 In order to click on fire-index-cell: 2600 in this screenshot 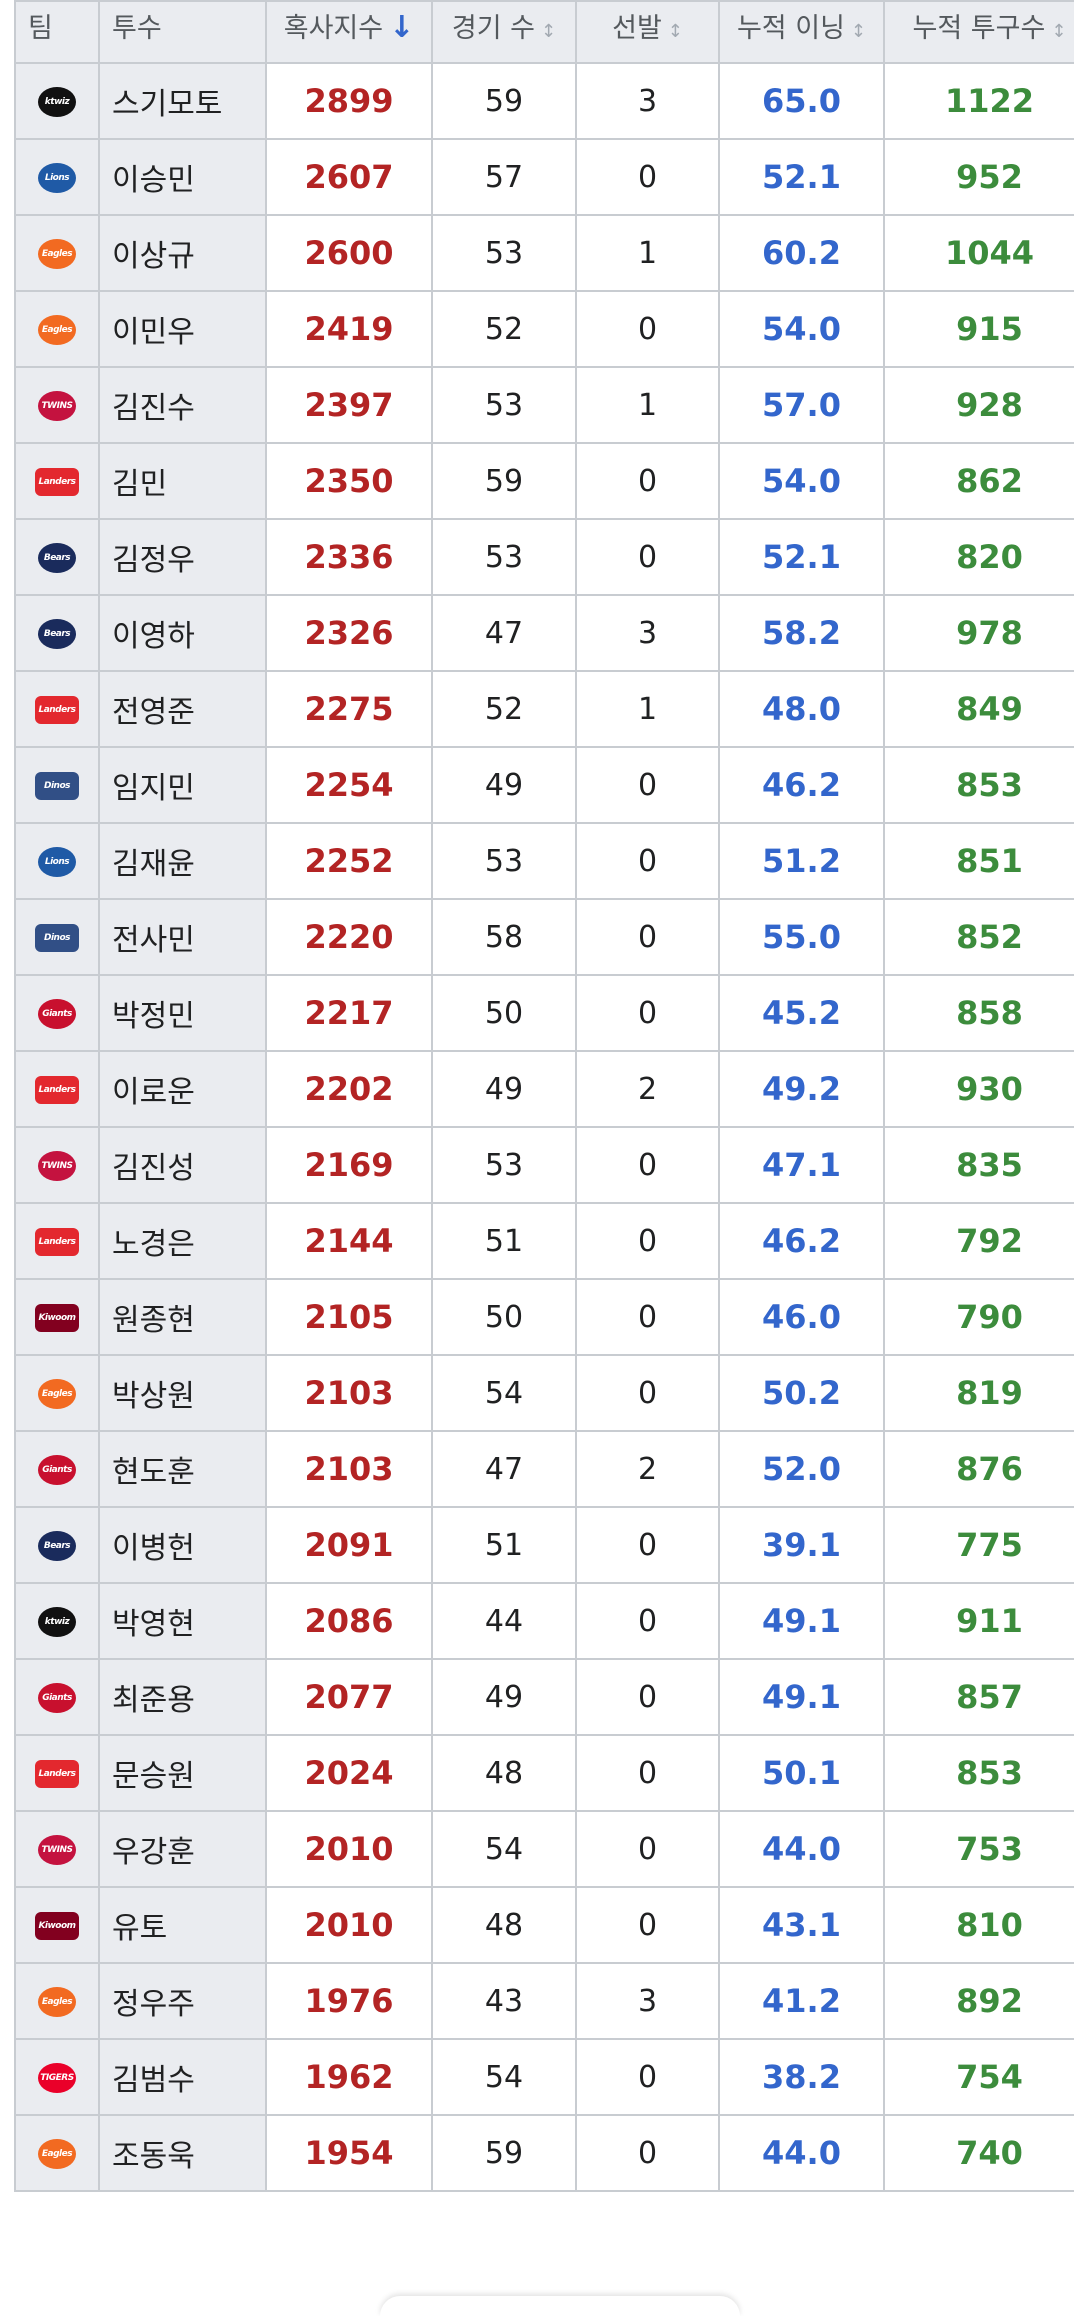, I will do `click(349, 253)`.